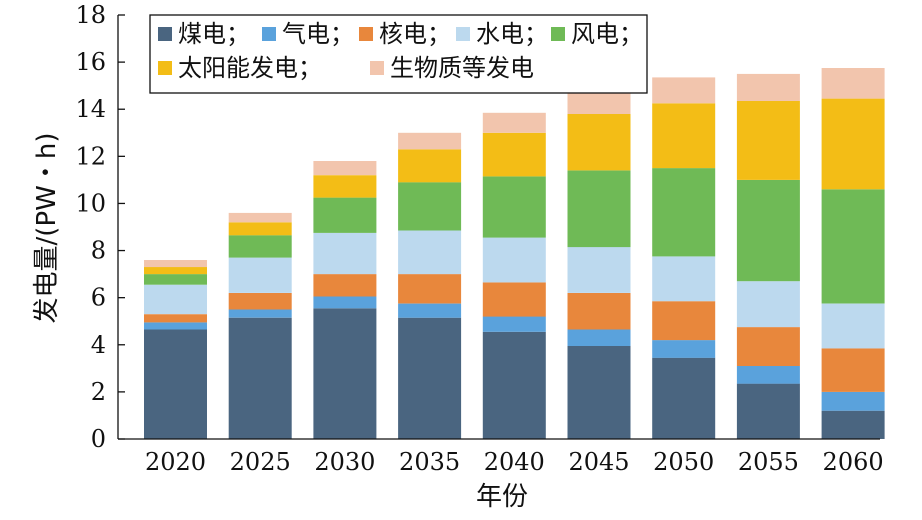 Image resolution: width=922 pixels, height=520 pixels. I want to click on x-tick-label: 2060, so click(853, 462).